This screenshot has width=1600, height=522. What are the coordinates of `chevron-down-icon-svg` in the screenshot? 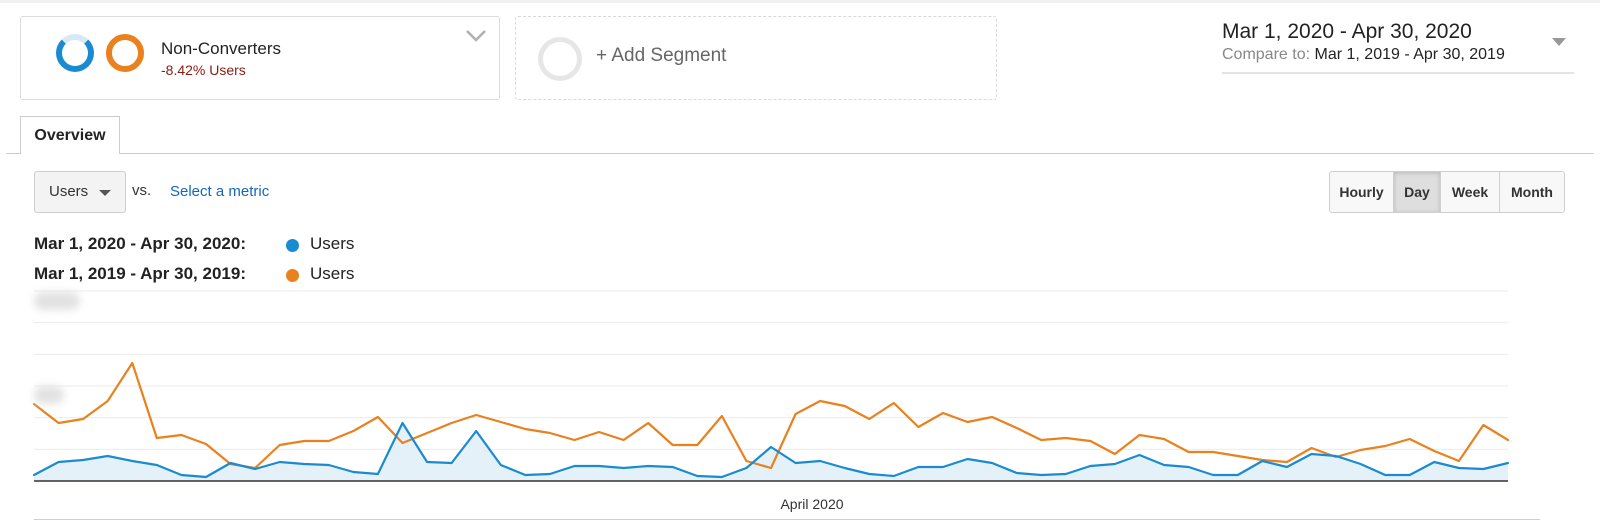 It's located at (476, 36).